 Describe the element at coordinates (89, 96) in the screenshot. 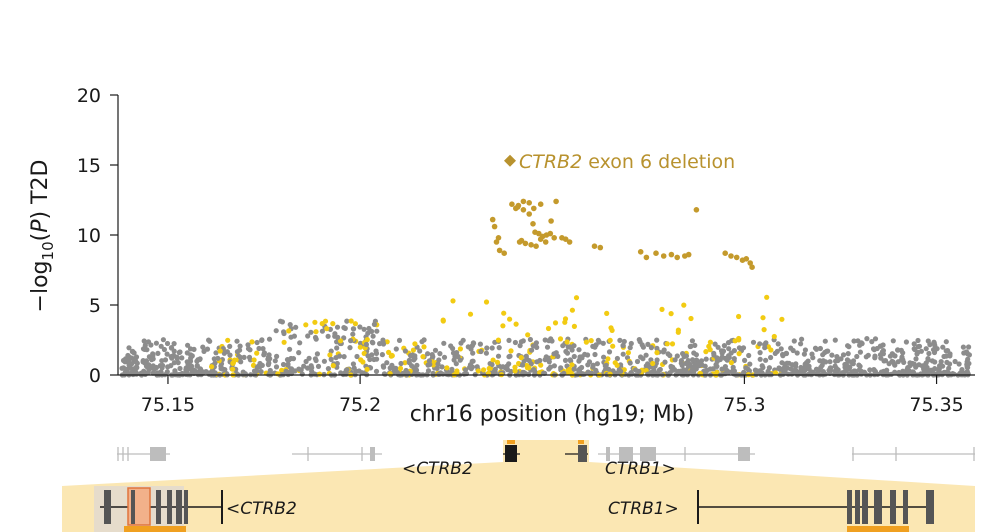

I see `y-tick-label: 20` at that location.